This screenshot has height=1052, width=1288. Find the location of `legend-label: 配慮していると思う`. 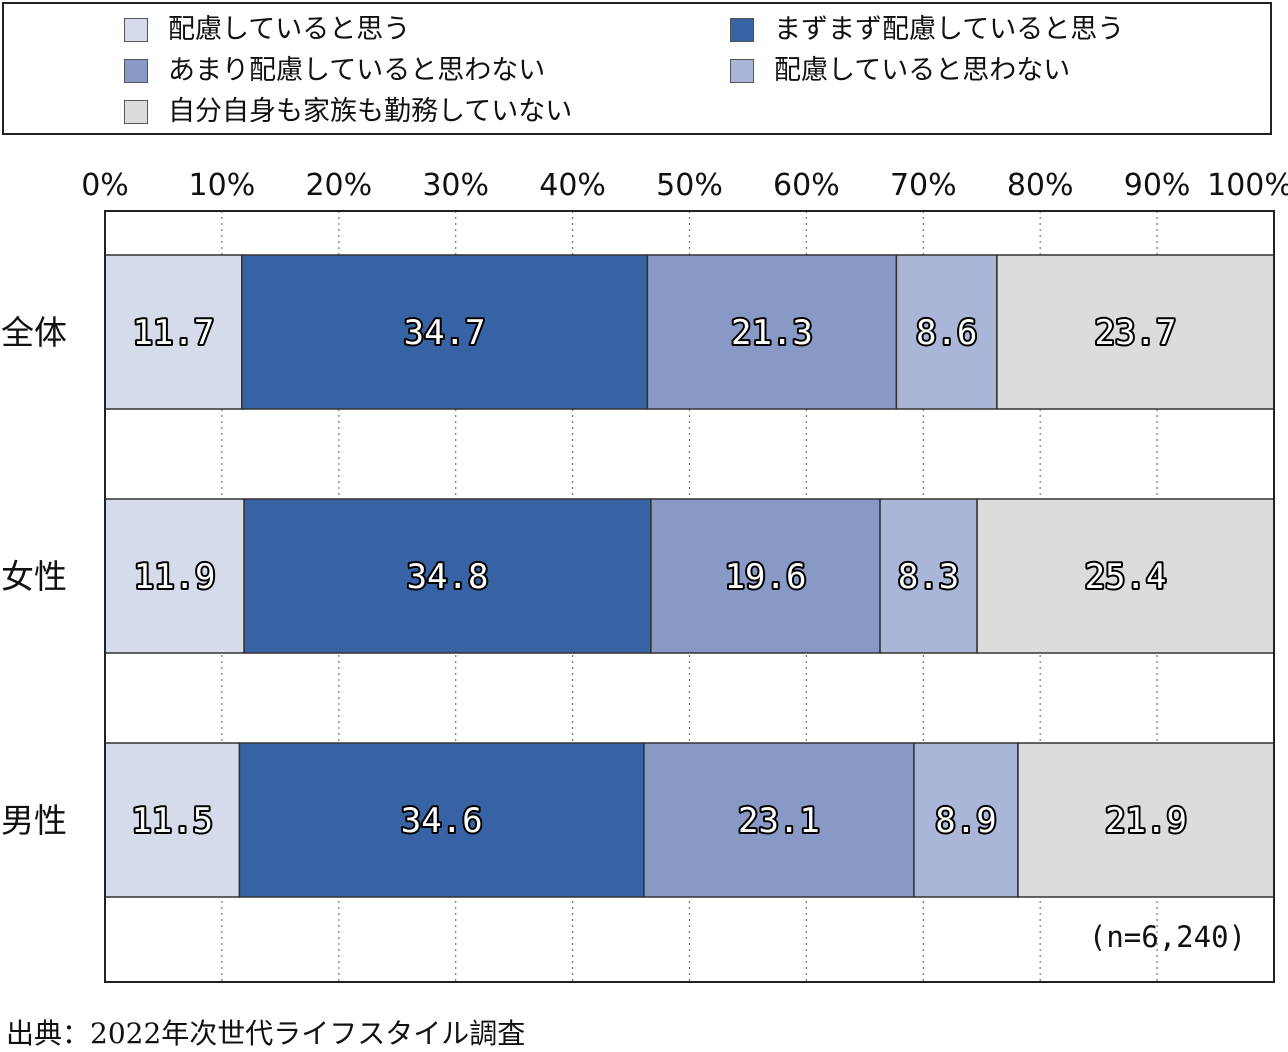

legend-label: 配慮していると思う is located at coordinates (289, 29).